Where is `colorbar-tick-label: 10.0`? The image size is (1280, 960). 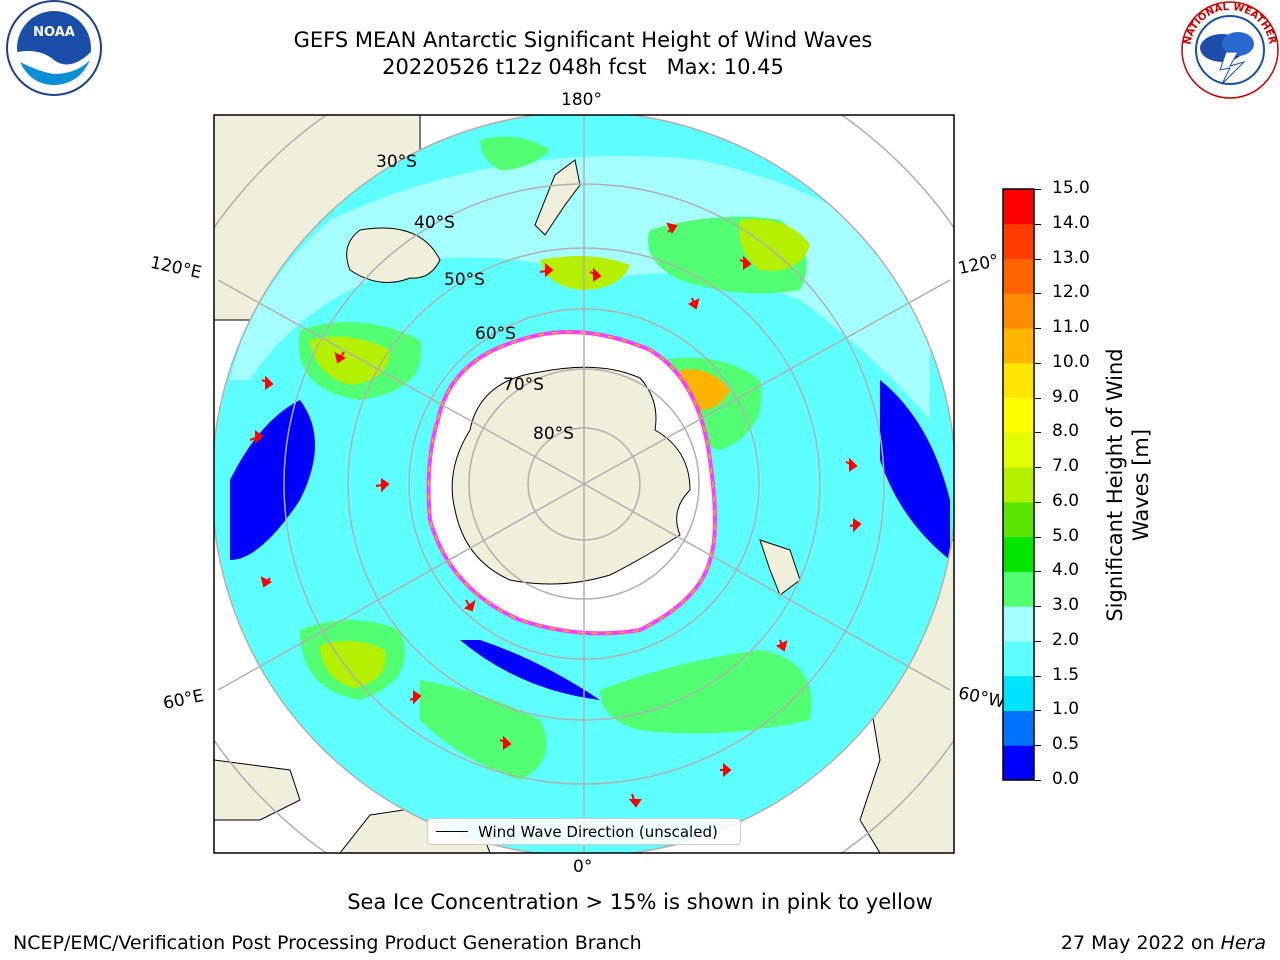 colorbar-tick-label: 10.0 is located at coordinates (1071, 361).